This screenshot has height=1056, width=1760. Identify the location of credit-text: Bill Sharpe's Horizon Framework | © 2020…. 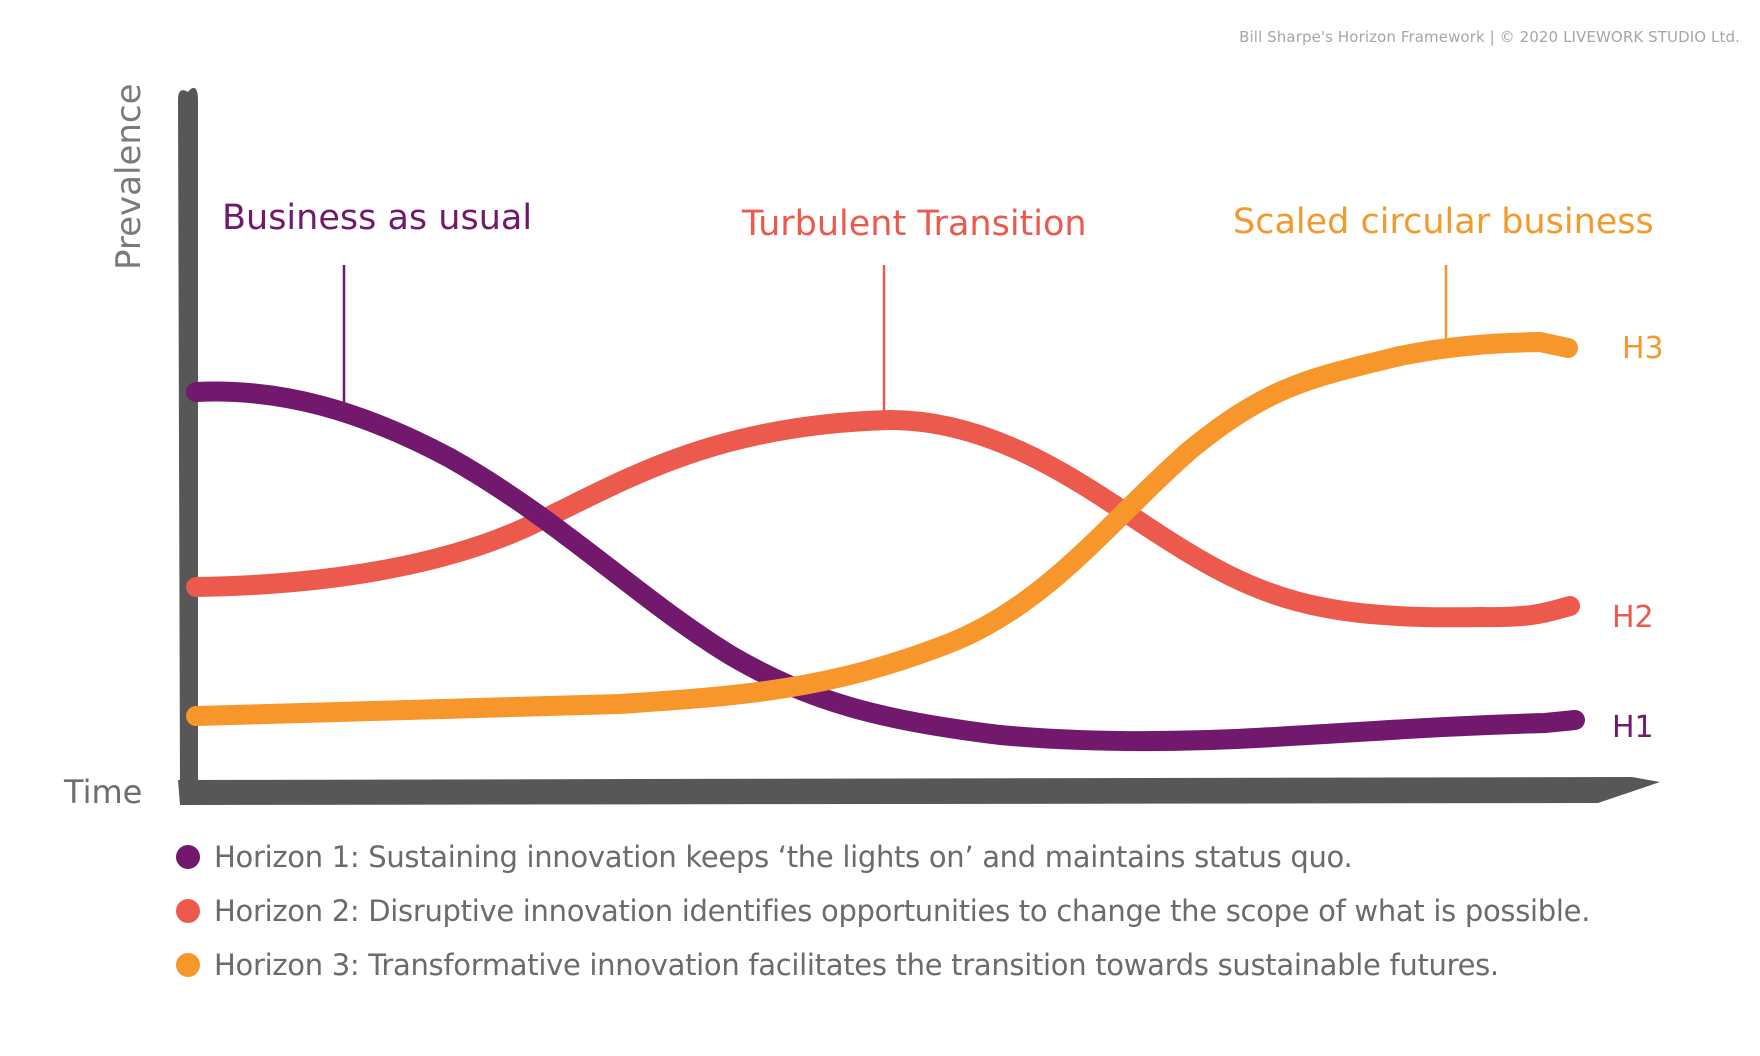
(1489, 37).